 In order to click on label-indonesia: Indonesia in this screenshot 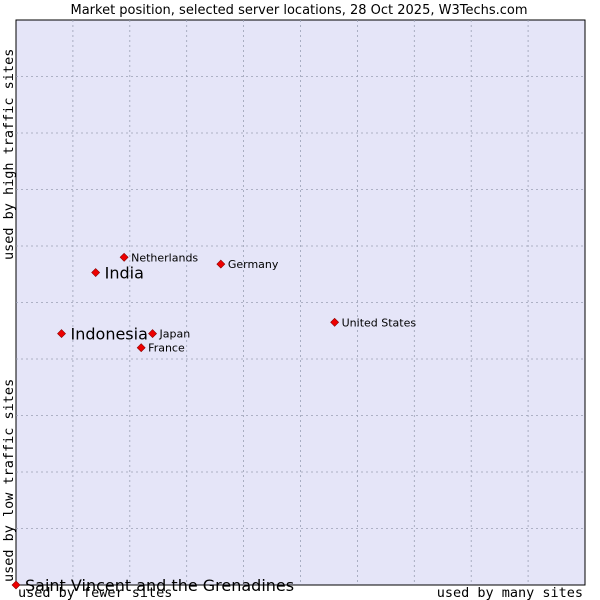, I will do `click(109, 334)`.